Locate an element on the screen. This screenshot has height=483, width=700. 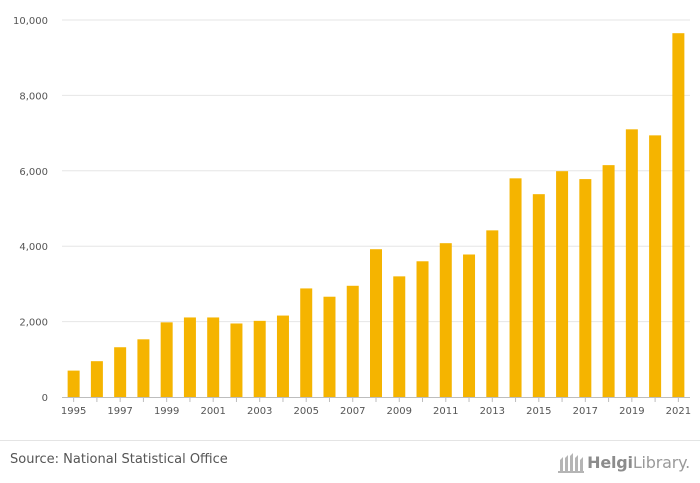
bar-2008 is located at coordinates (376, 323).